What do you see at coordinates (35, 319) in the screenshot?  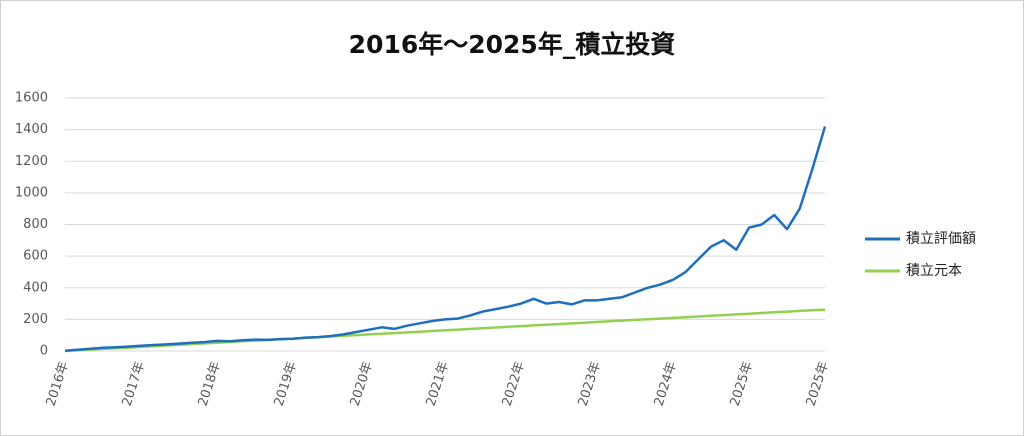 I see `y-tick-label: 200` at bounding box center [35, 319].